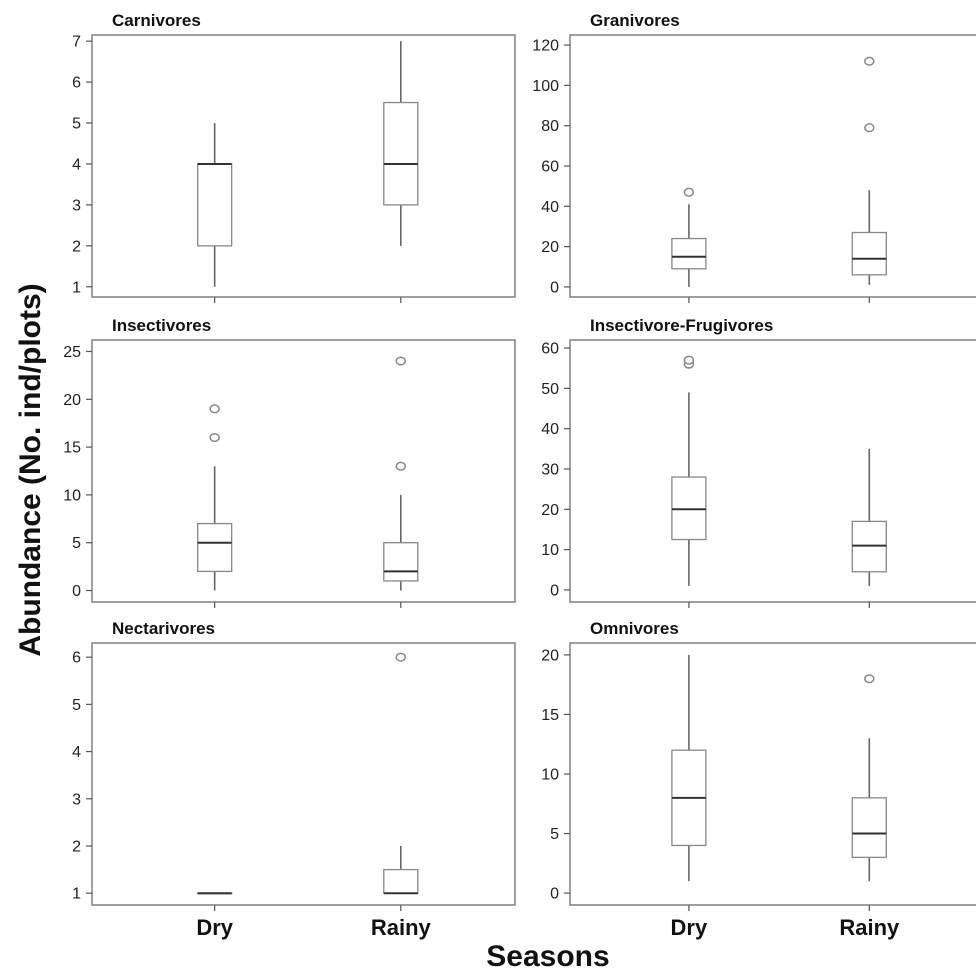  Describe the element at coordinates (635, 20) in the screenshot. I see `panel-title: Granivores` at that location.